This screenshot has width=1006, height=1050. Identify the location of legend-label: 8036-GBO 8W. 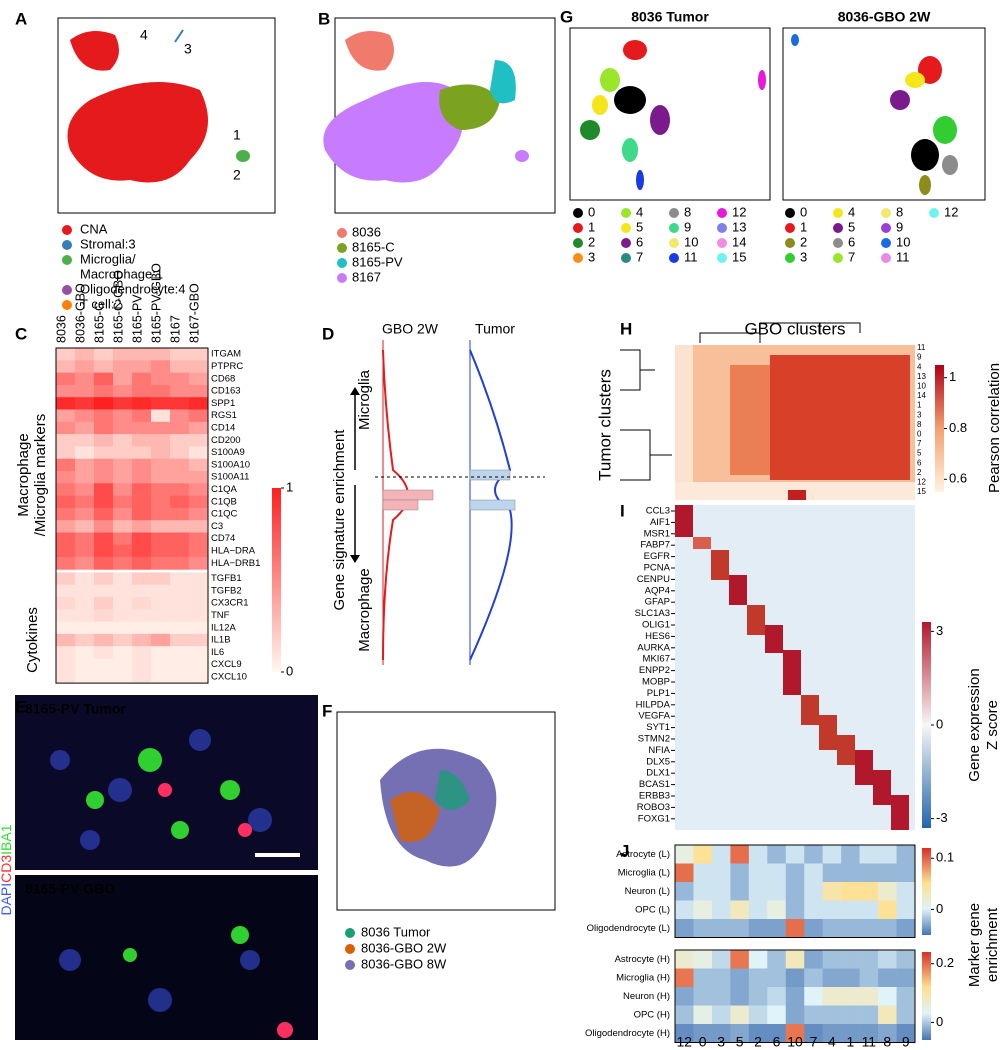
(404, 963).